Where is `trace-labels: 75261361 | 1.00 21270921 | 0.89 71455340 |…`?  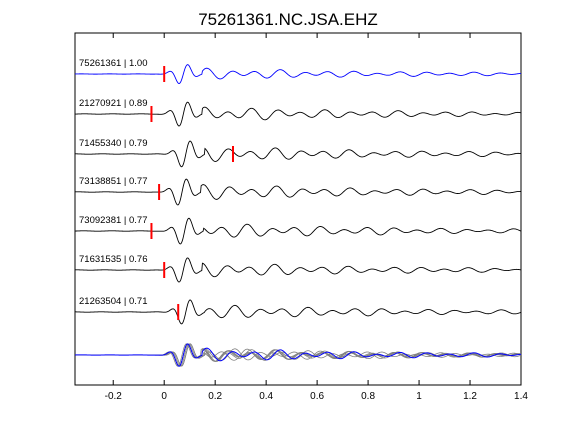 trace-labels: 75261361 | 1.00 21270921 | 0.89 71455340 |… is located at coordinates (113, 182).